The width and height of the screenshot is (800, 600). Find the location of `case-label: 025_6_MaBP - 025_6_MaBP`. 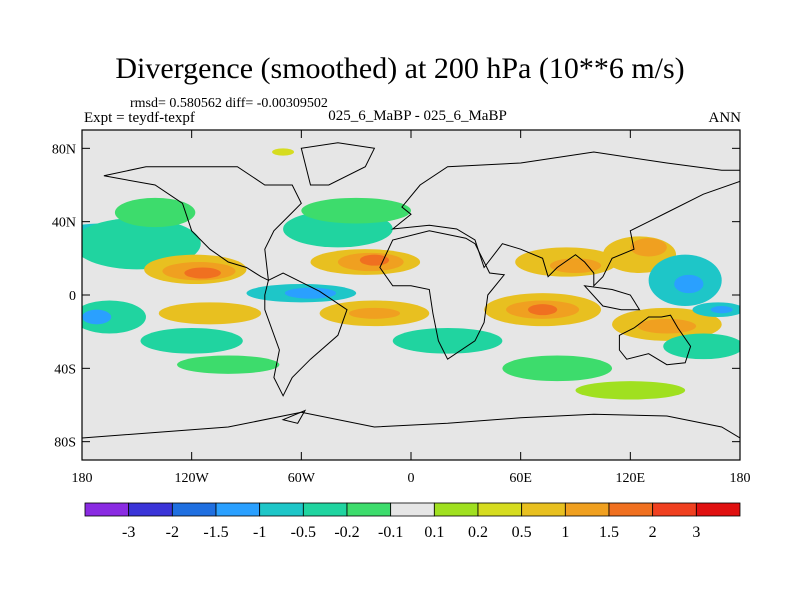

case-label: 025_6_MaBP - 025_6_MaBP is located at coordinates (417, 116).